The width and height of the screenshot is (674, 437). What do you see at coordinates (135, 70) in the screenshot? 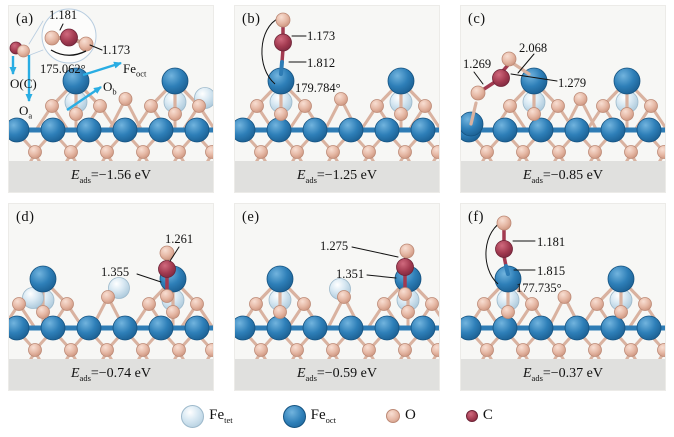
I see `site-label-feoct: Feoct` at bounding box center [135, 70].